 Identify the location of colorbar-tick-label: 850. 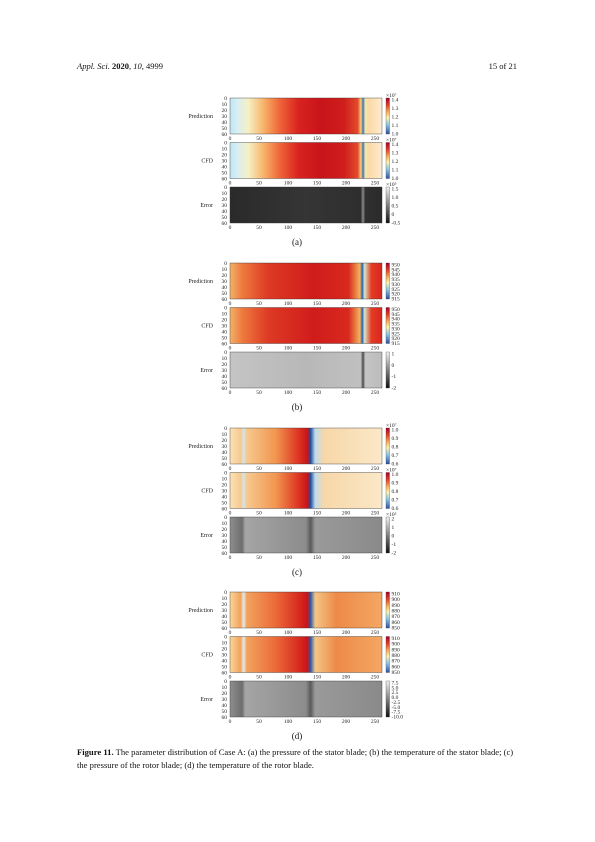
(396, 673).